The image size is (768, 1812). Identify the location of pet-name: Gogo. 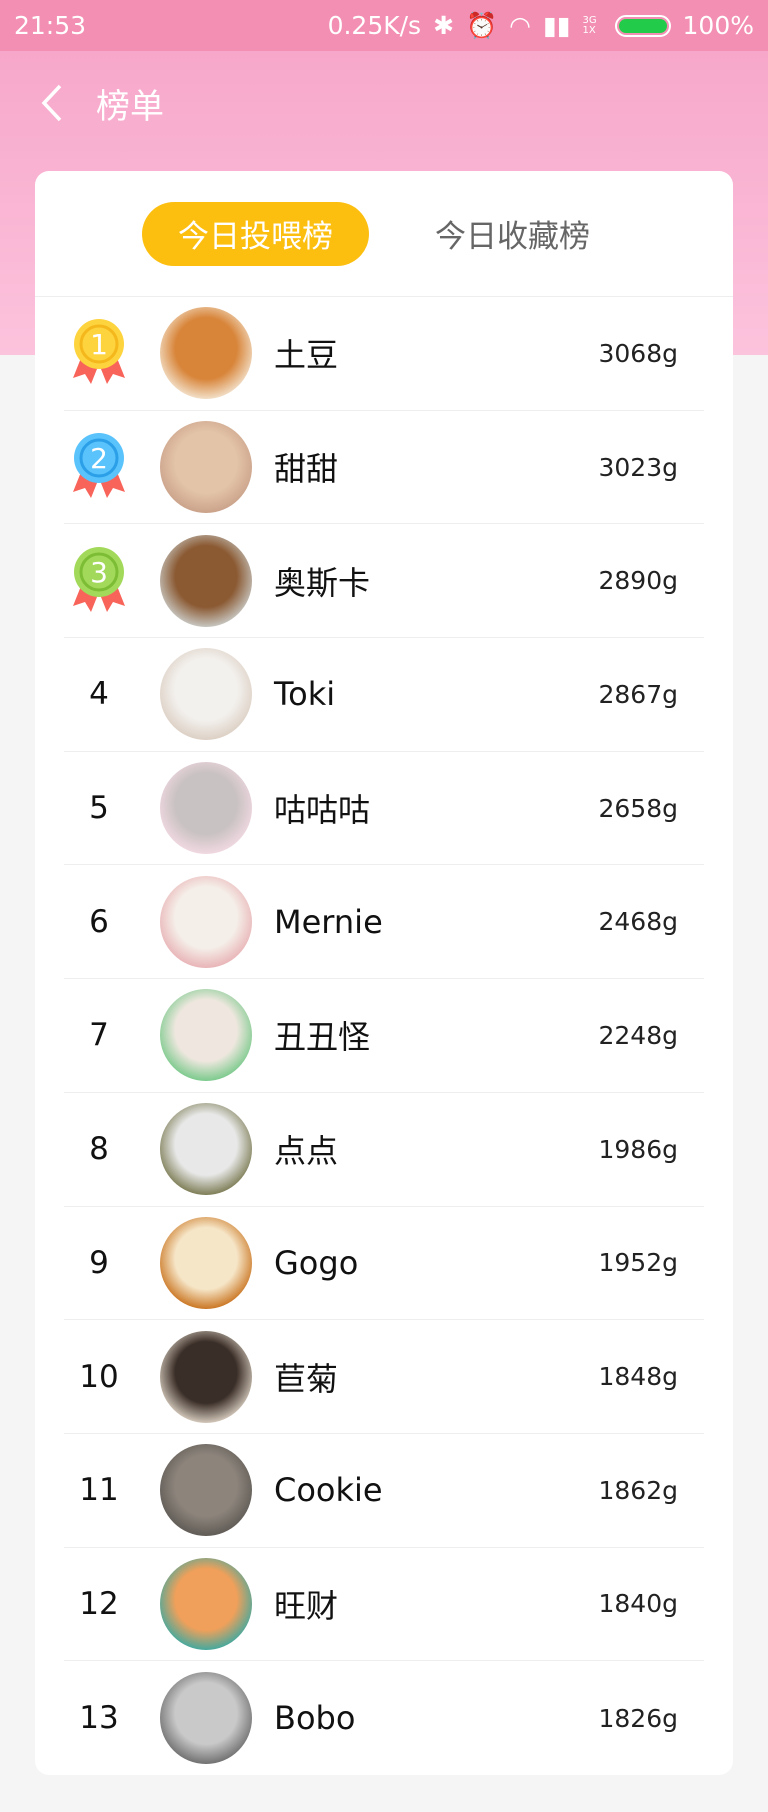
(316, 1262).